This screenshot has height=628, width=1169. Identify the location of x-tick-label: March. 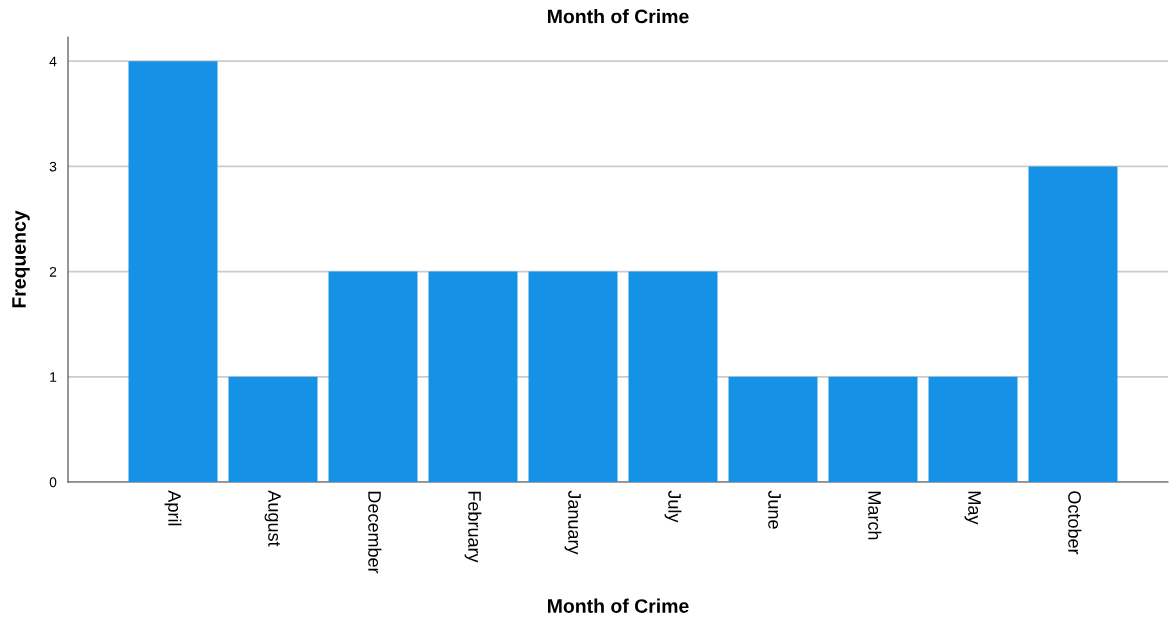
(875, 515).